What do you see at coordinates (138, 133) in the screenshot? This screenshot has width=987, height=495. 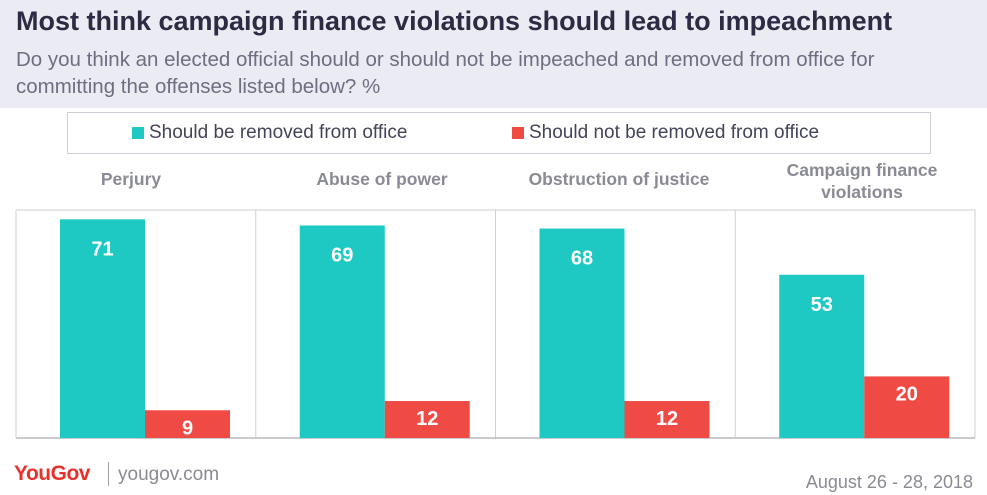 I see `legend-swatch-removed` at bounding box center [138, 133].